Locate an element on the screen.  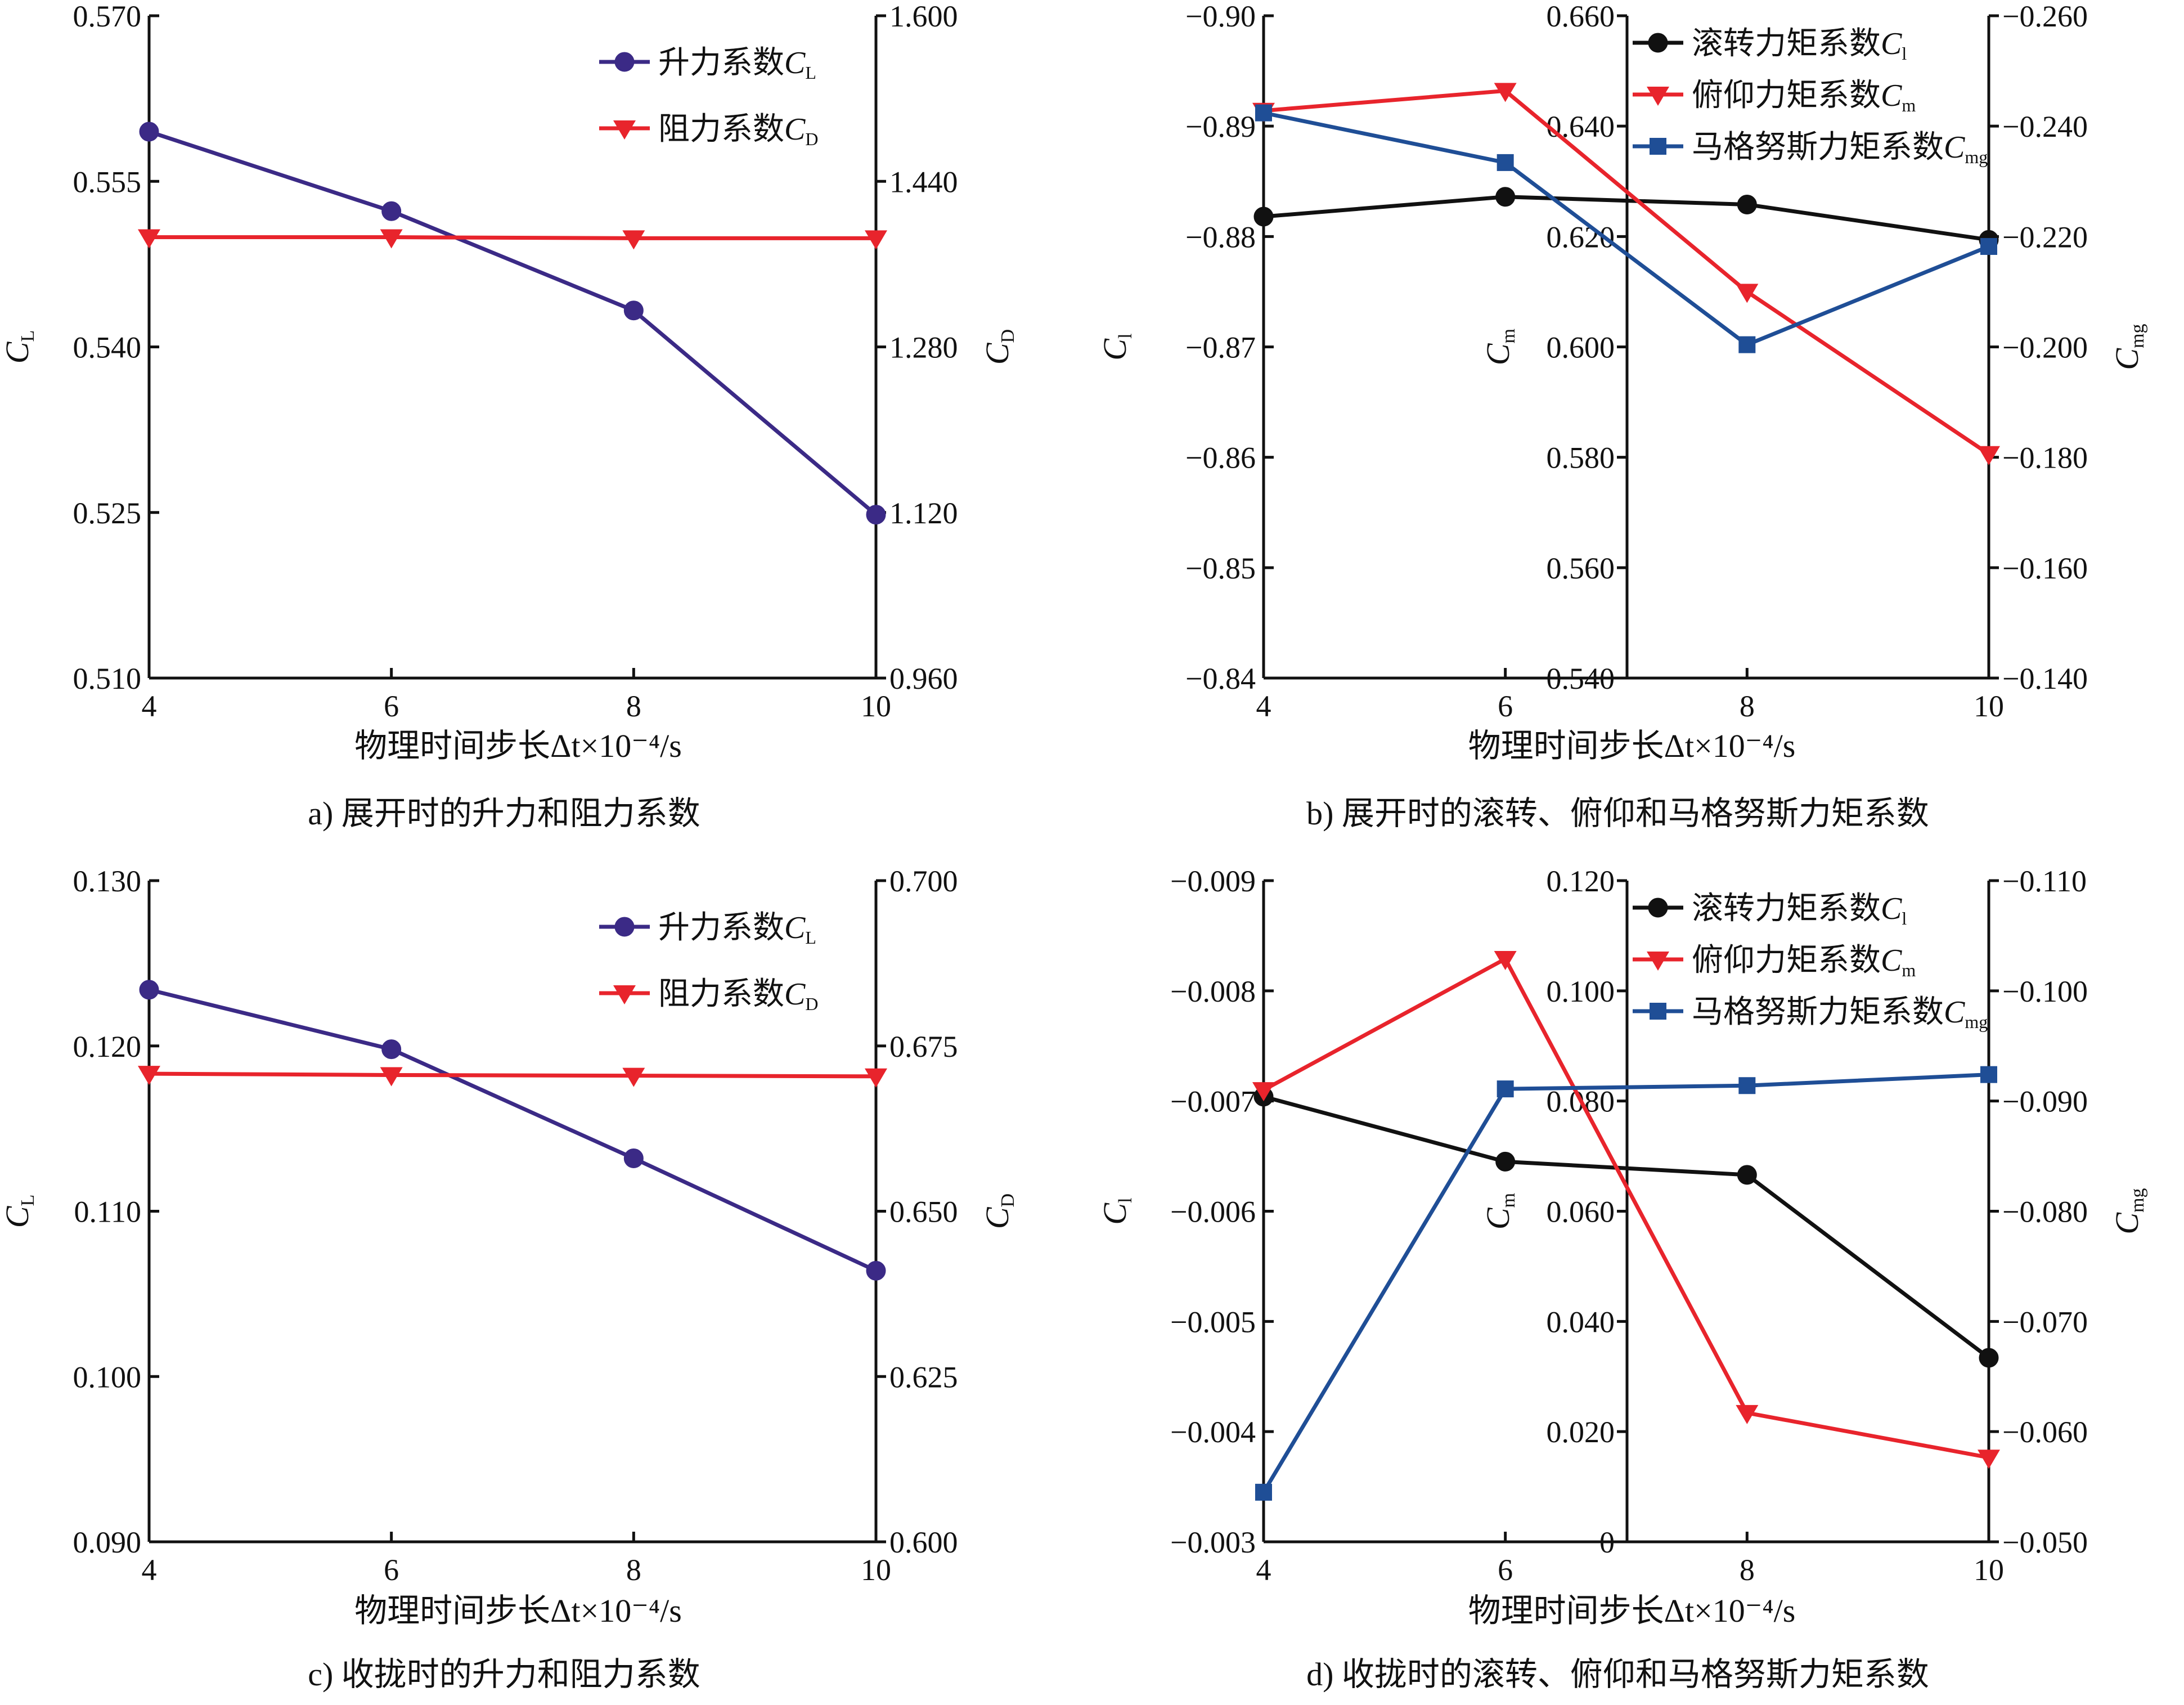
y-axis-title-right: CD is located at coordinates (998, 1211).